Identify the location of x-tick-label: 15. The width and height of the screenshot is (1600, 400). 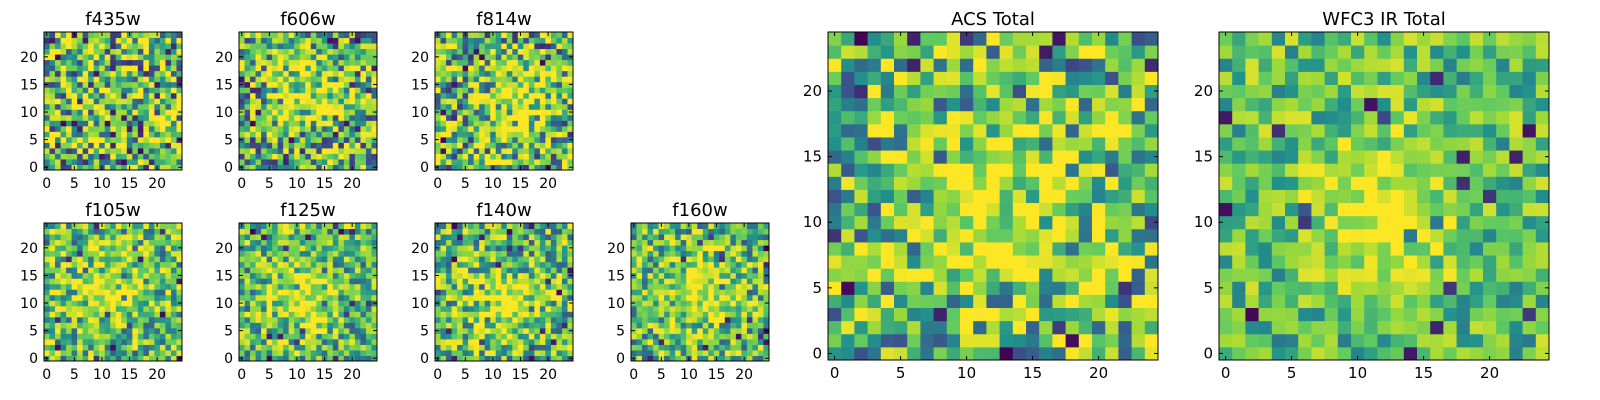
(521, 184).